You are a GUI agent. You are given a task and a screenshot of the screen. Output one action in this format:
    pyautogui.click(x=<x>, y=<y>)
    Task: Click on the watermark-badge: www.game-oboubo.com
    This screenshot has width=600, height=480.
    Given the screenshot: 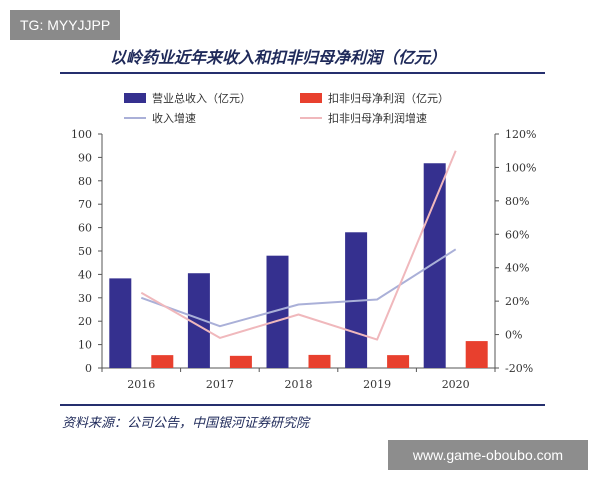 What is the action you would take?
    pyautogui.click(x=488, y=455)
    